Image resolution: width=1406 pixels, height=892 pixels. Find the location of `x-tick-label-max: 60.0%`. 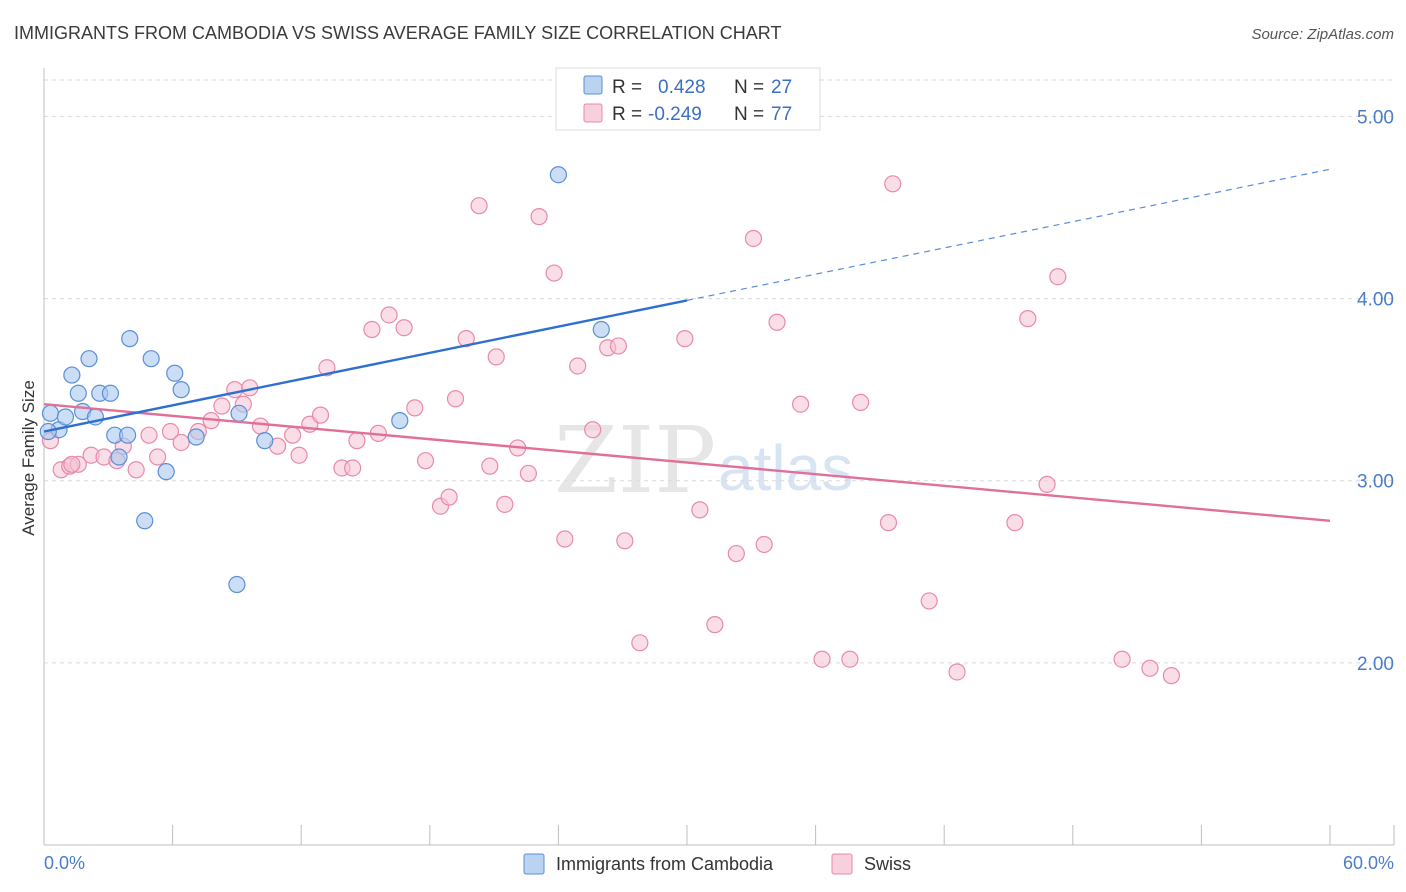

x-tick-label-max: 60.0% is located at coordinates (1368, 863).